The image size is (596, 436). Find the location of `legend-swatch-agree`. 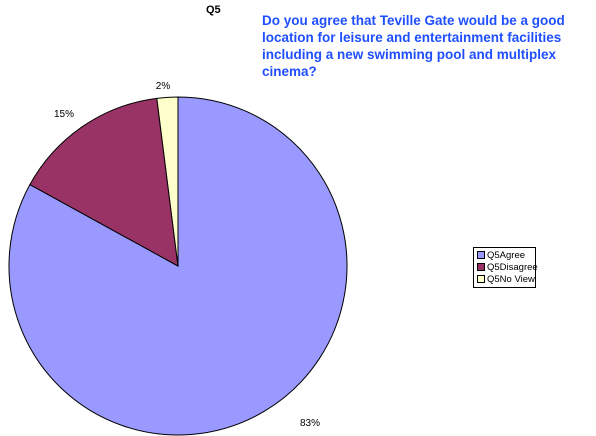

legend-swatch-agree is located at coordinates (481, 255).